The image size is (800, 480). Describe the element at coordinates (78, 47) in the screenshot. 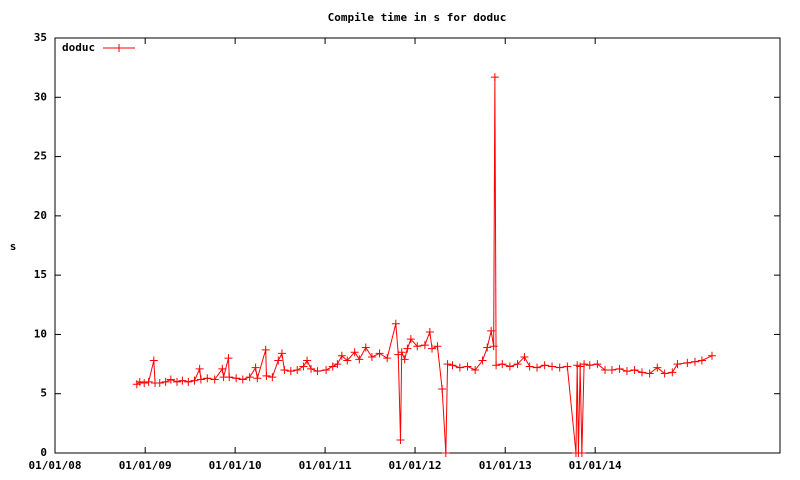

I see `legend-label: doduc` at that location.